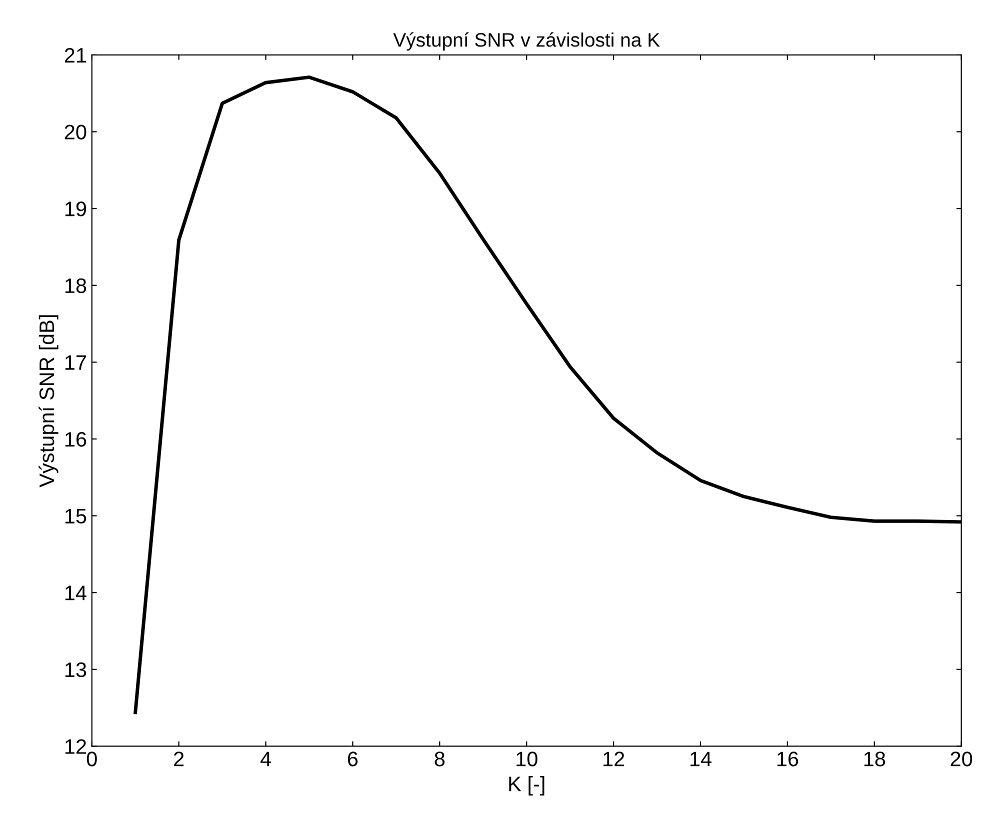 The image size is (988, 820). Describe the element at coordinates (701, 759) in the screenshot. I see `x-tick-label: 14` at that location.